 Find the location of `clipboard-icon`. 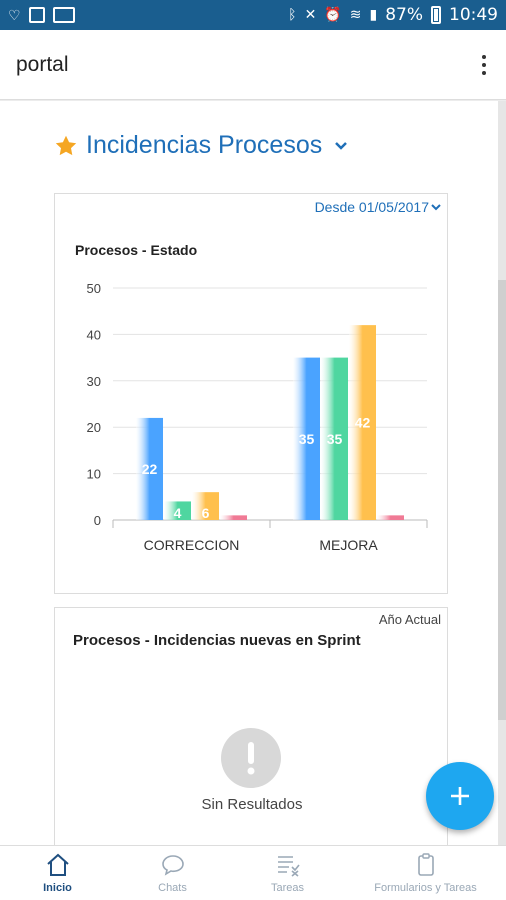

clipboard-icon is located at coordinates (425, 864).